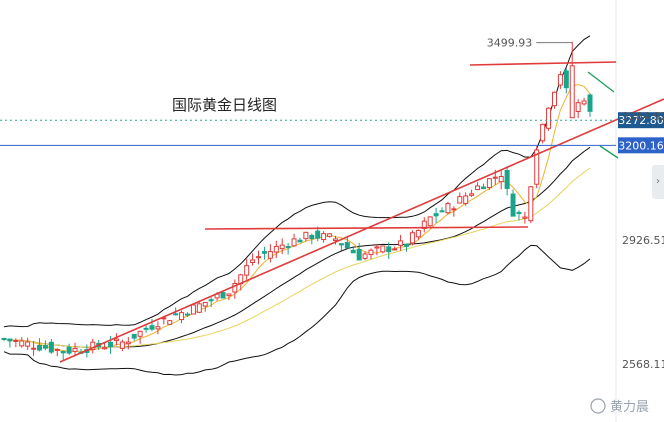 The height and width of the screenshot is (422, 664). I want to click on chevron-right-icon: ›, so click(658, 181).